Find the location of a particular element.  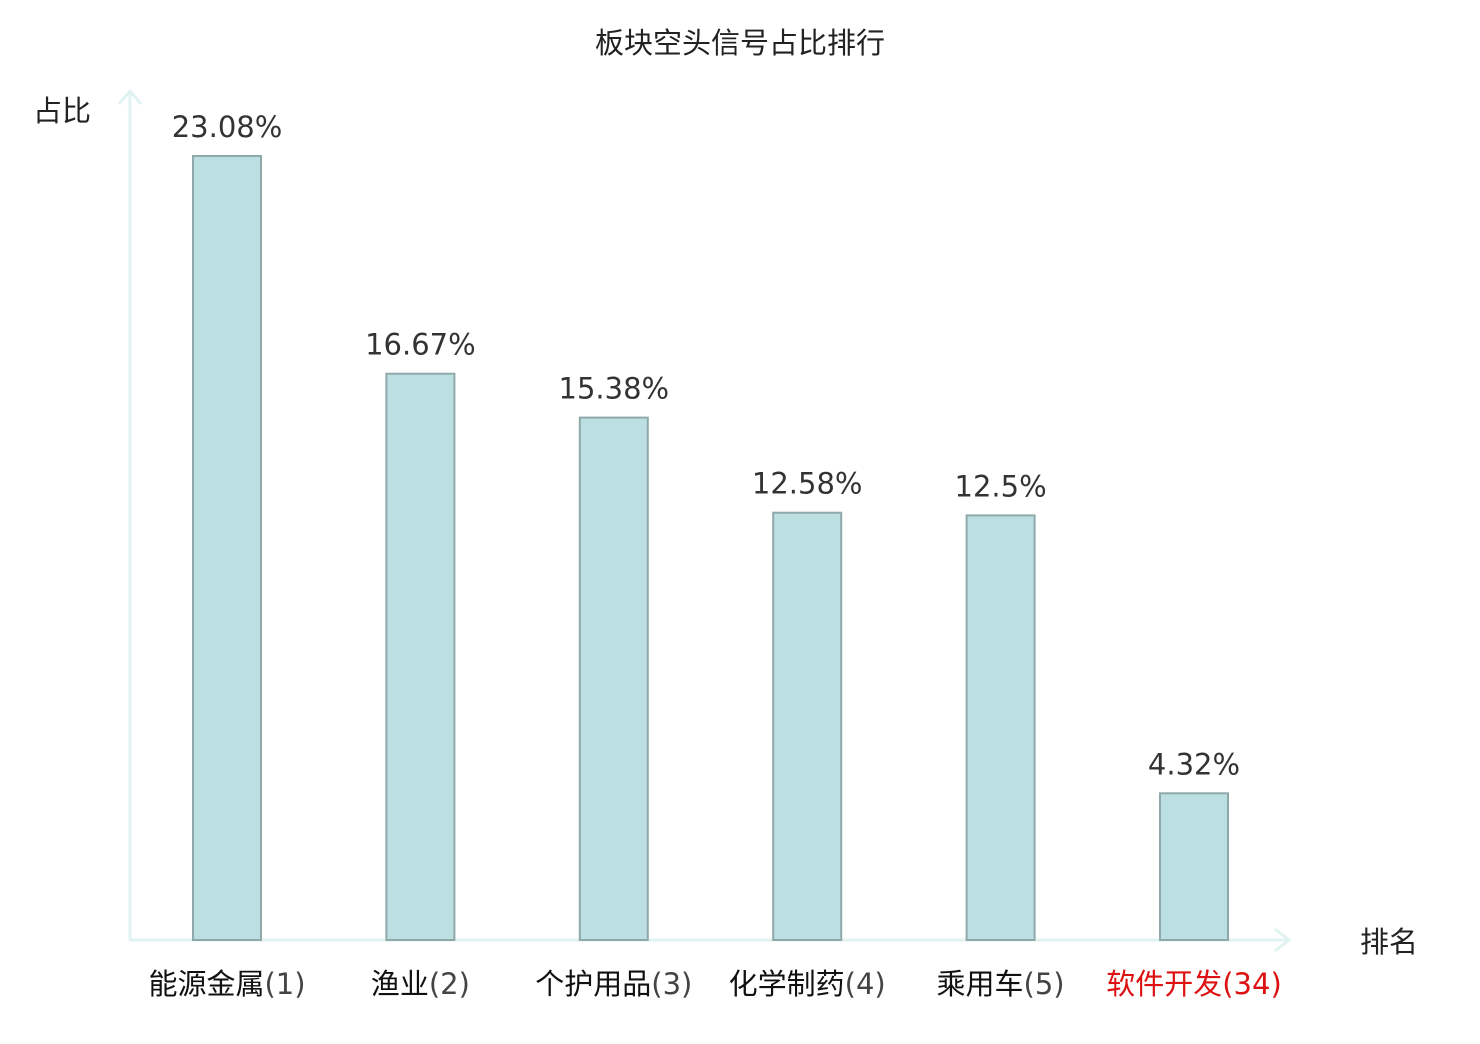

category-name-6: 软件开发 is located at coordinates (1164, 984).